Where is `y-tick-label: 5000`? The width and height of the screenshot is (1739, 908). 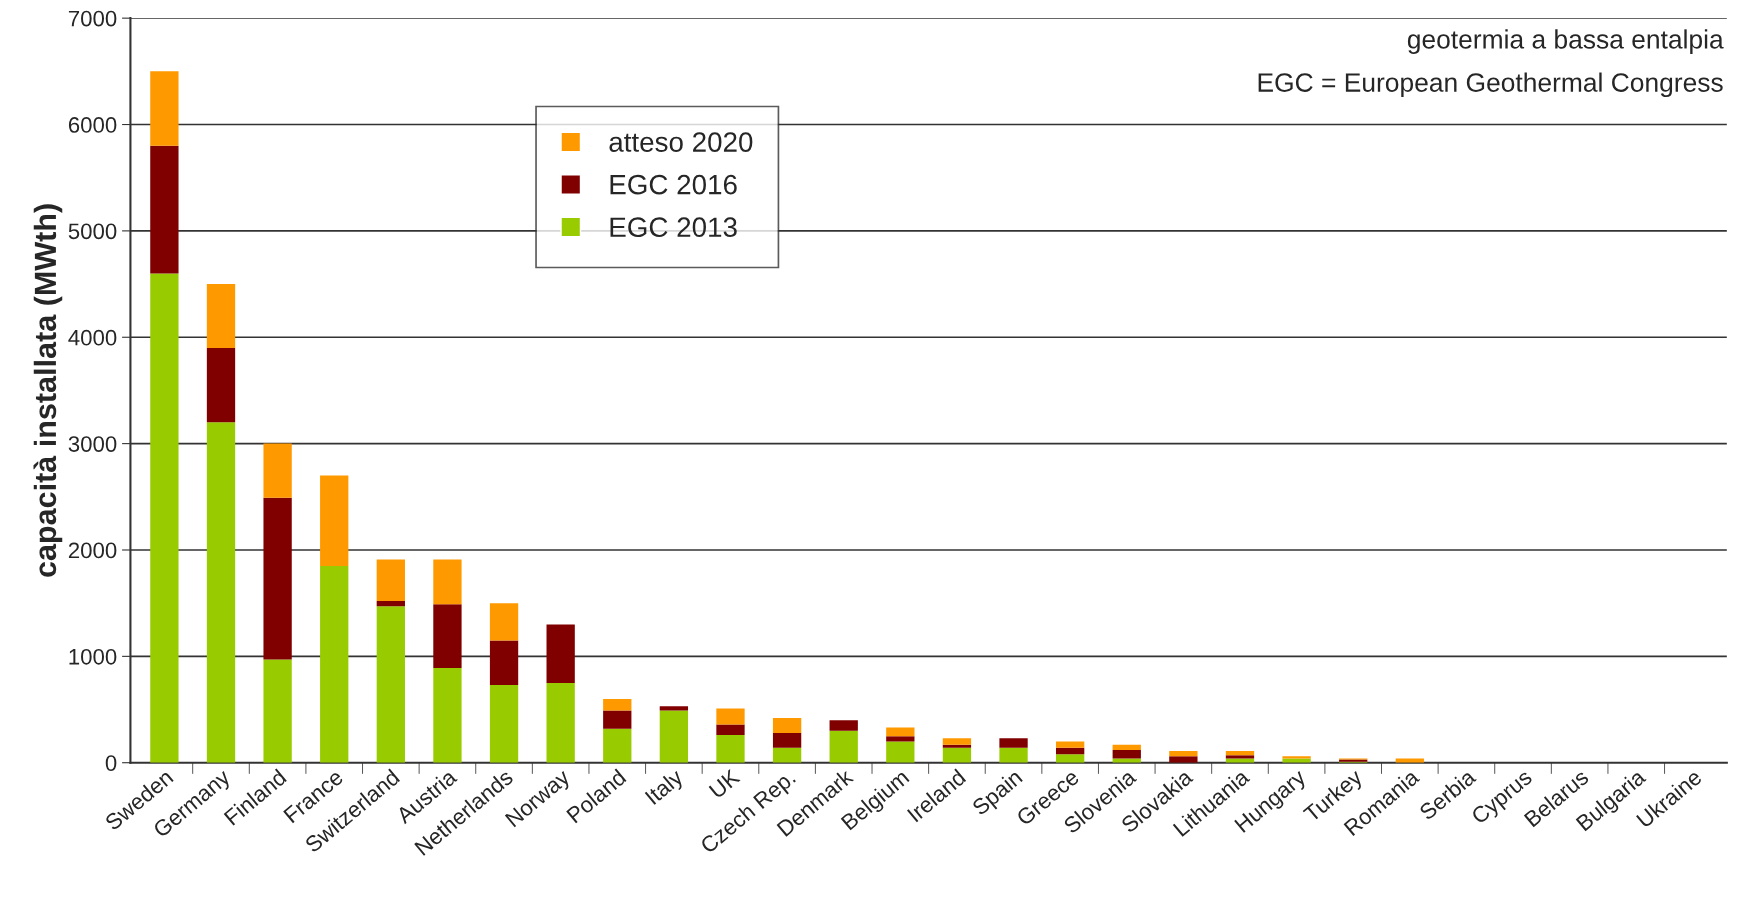
y-tick-label: 5000 is located at coordinates (92, 231).